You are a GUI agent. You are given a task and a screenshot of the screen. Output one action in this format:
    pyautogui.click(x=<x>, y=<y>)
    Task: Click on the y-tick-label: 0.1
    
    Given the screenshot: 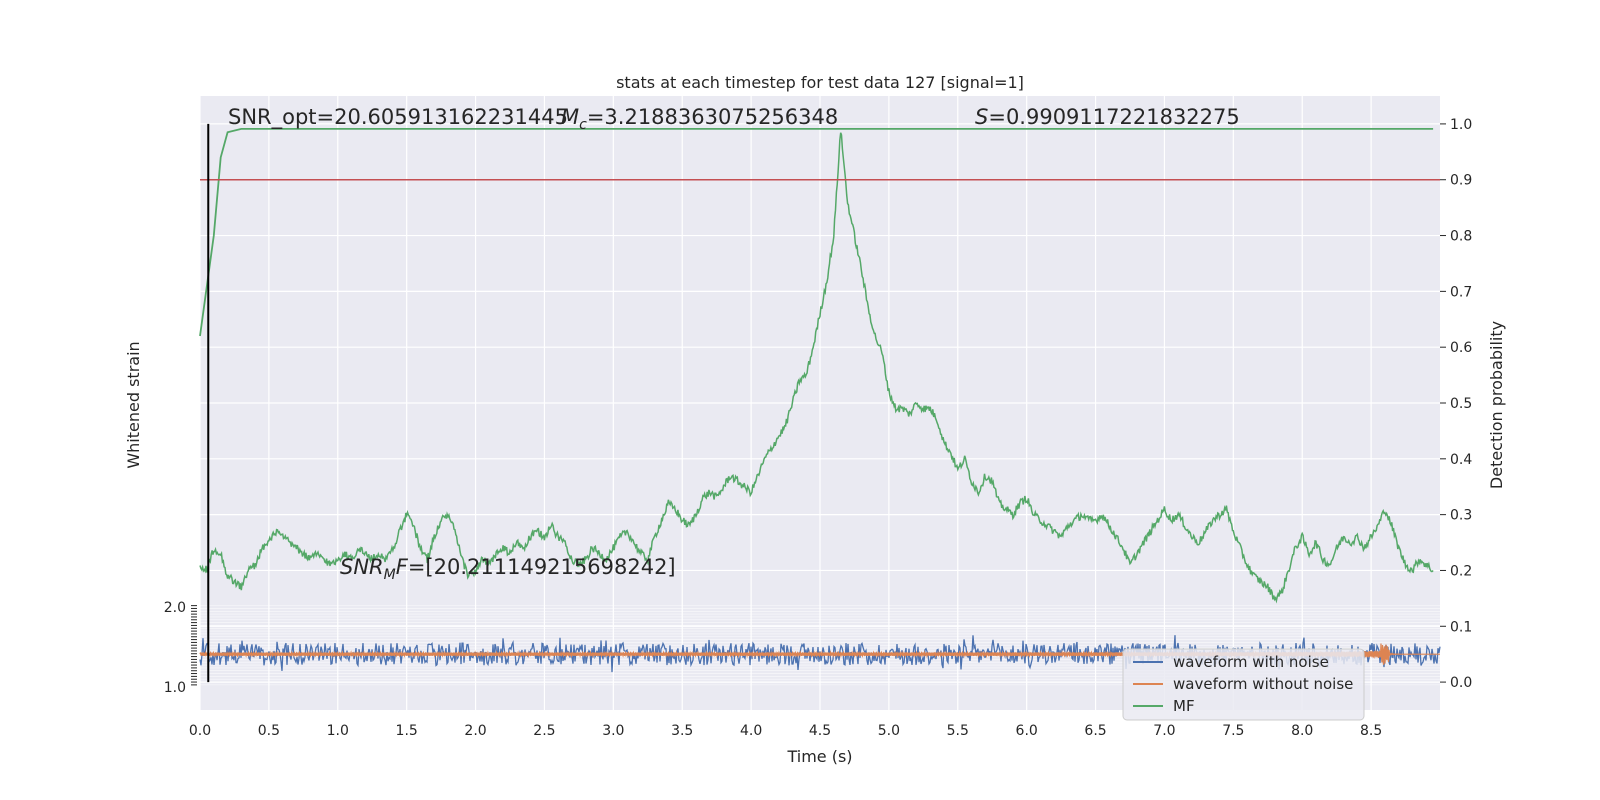 What is the action you would take?
    pyautogui.click(x=1461, y=627)
    